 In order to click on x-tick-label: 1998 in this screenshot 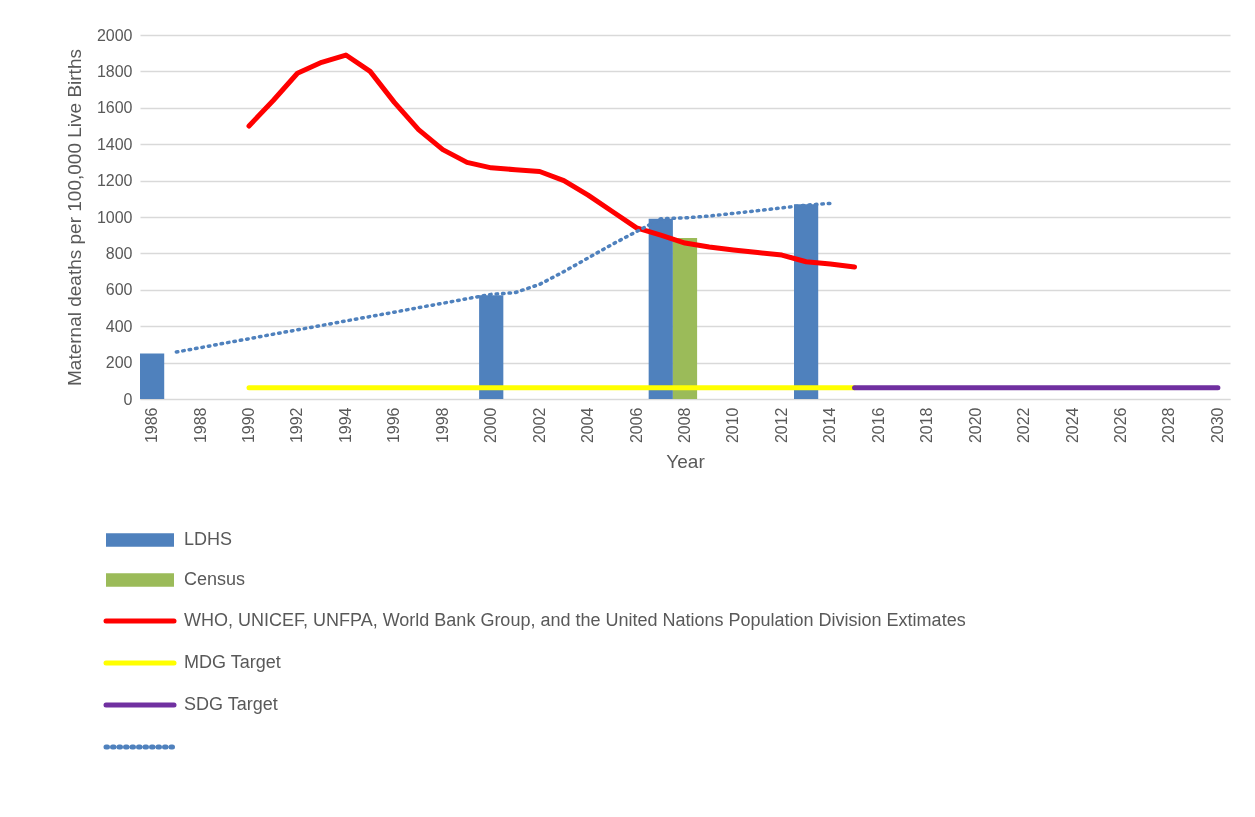, I will do `click(442, 425)`.